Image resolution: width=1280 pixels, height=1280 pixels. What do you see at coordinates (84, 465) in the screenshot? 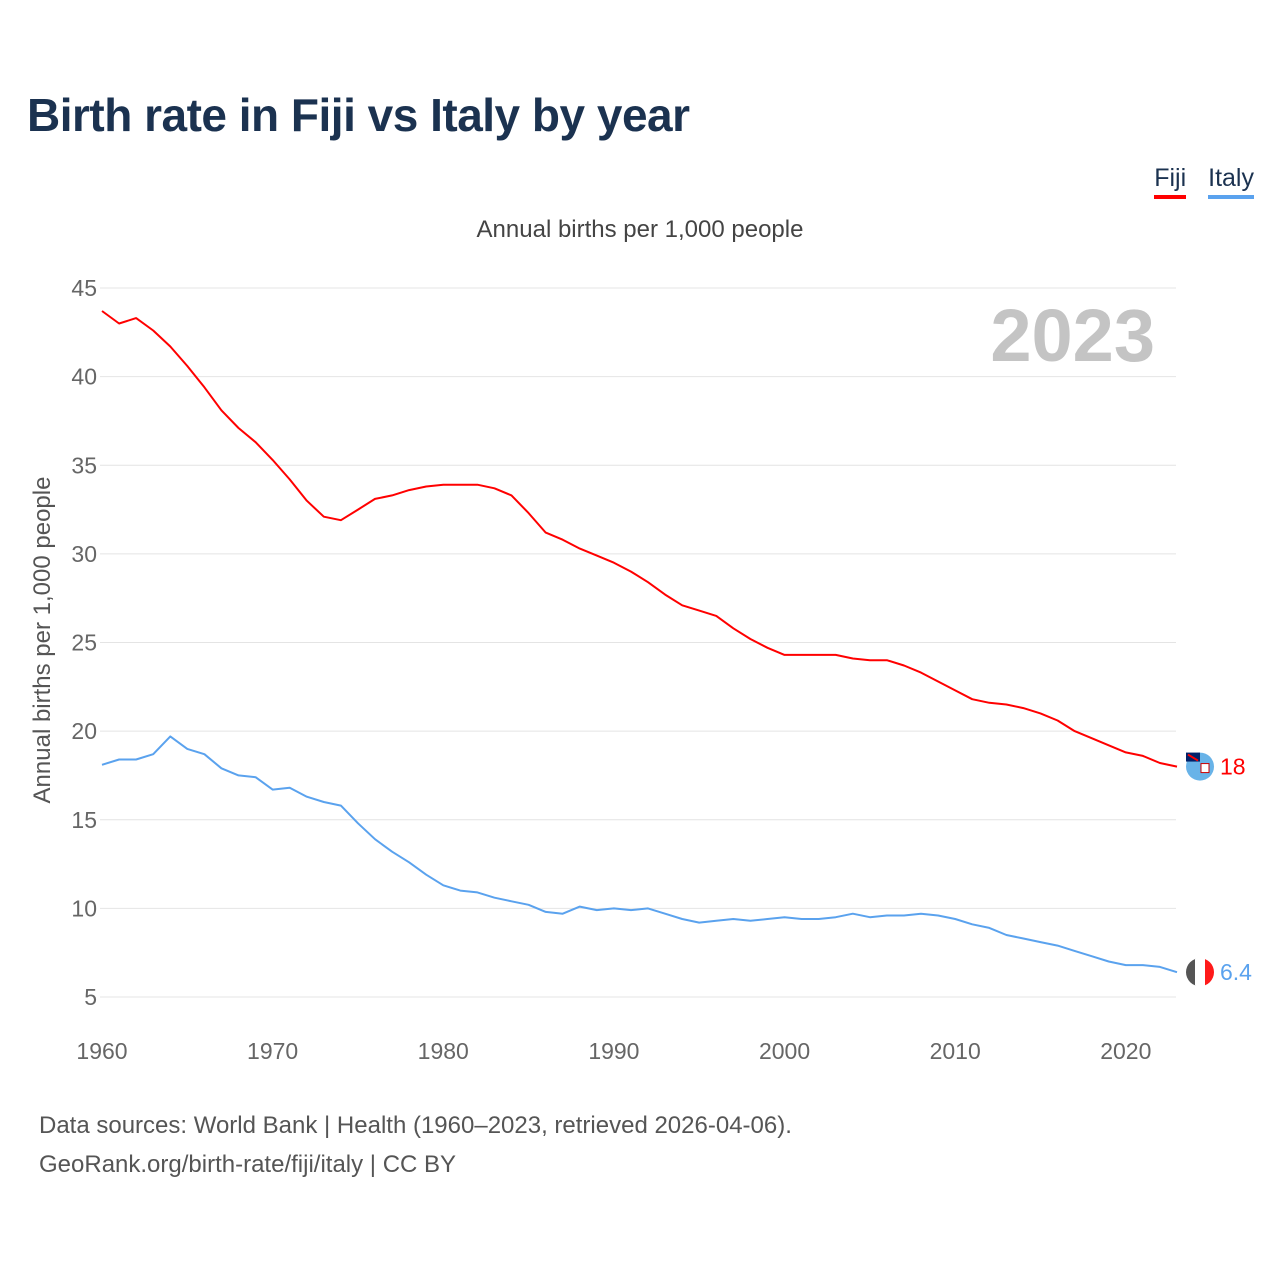
I see `y-tick-label: 35` at bounding box center [84, 465].